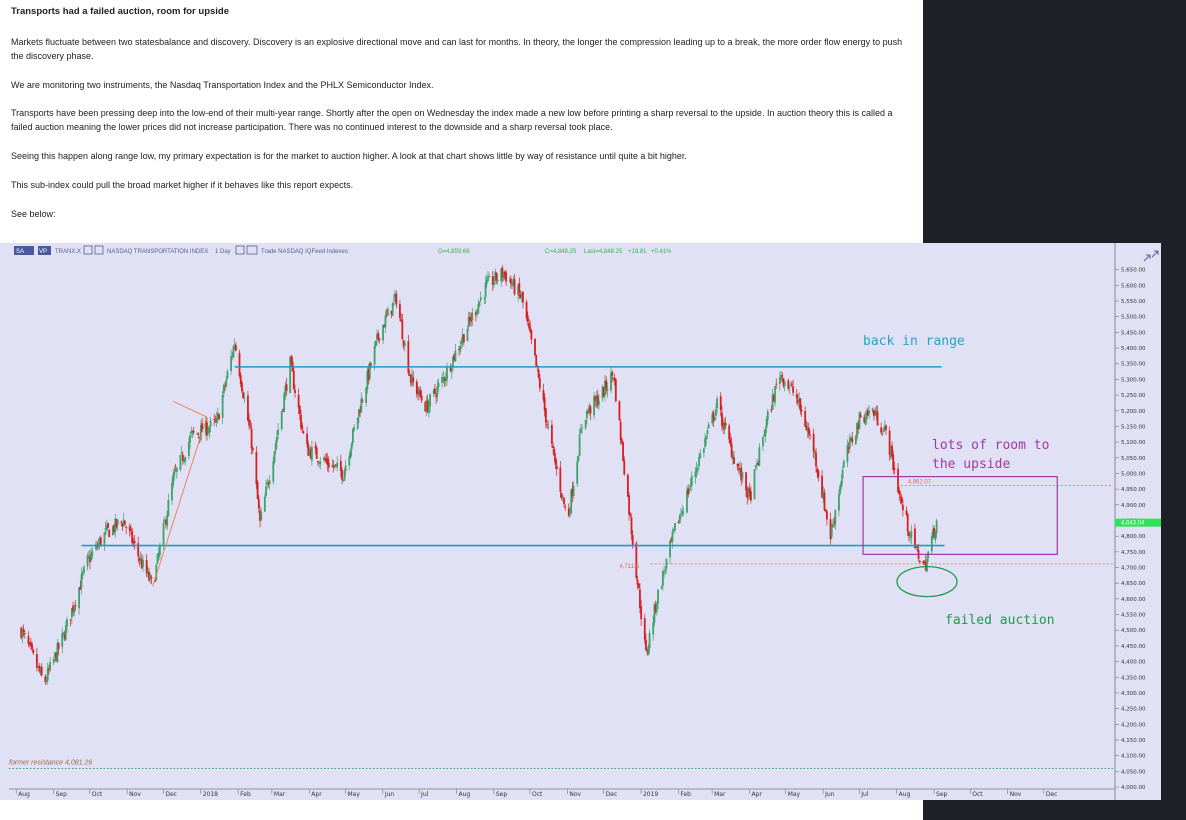 This screenshot has width=1186, height=820. I want to click on interval-label: 1 Day, so click(223, 252).